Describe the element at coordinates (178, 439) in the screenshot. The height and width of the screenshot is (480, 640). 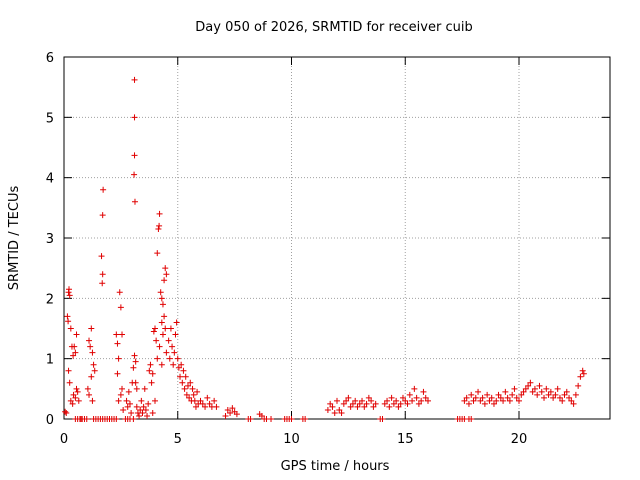
I see `x-tick-label: 5` at that location.